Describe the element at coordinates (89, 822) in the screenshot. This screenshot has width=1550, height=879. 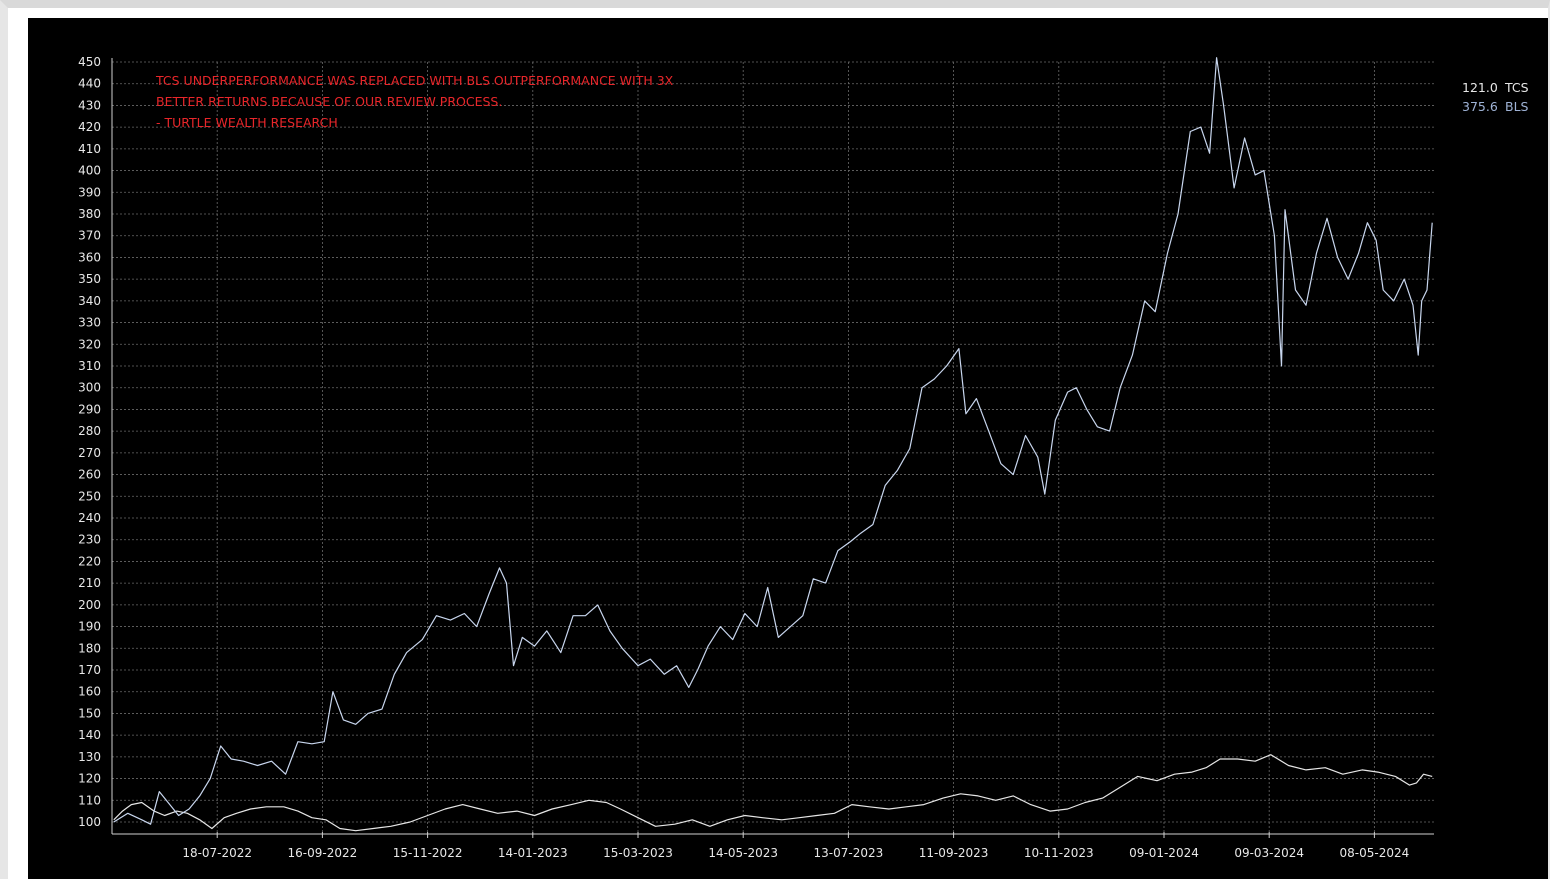
I see `y-tick-label: 100` at that location.